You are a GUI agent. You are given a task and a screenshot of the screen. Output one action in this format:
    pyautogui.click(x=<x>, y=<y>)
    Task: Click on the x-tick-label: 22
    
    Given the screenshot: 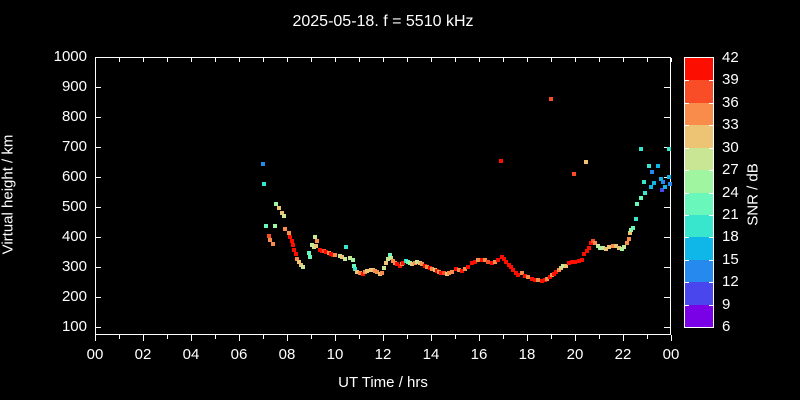 What is the action you would take?
    pyautogui.click(x=623, y=354)
    